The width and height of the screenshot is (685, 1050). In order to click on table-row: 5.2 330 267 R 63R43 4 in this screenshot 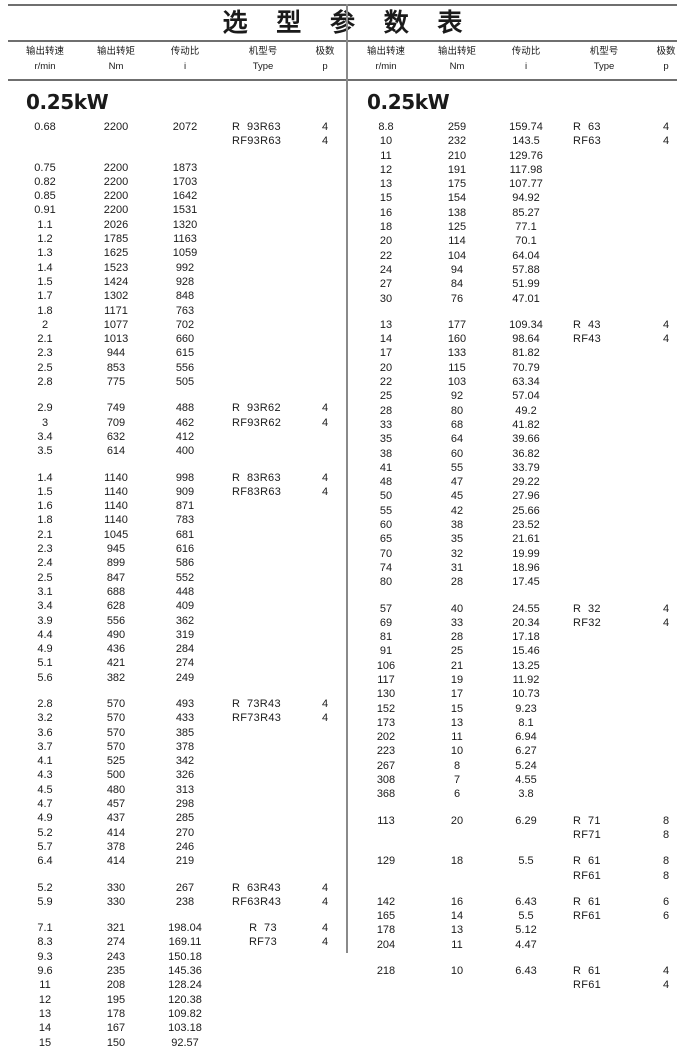, I will do `click(177, 888)`.